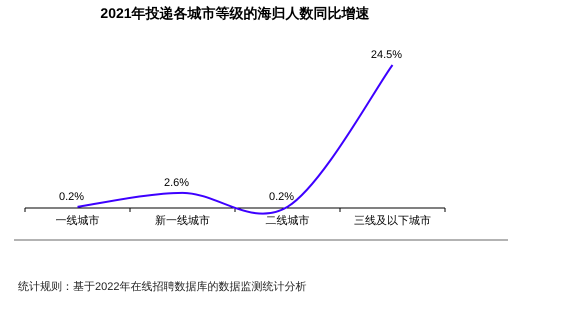 The height and width of the screenshot is (323, 562). What do you see at coordinates (182, 220) in the screenshot?
I see `x-tick-label: 新一线城市` at bounding box center [182, 220].